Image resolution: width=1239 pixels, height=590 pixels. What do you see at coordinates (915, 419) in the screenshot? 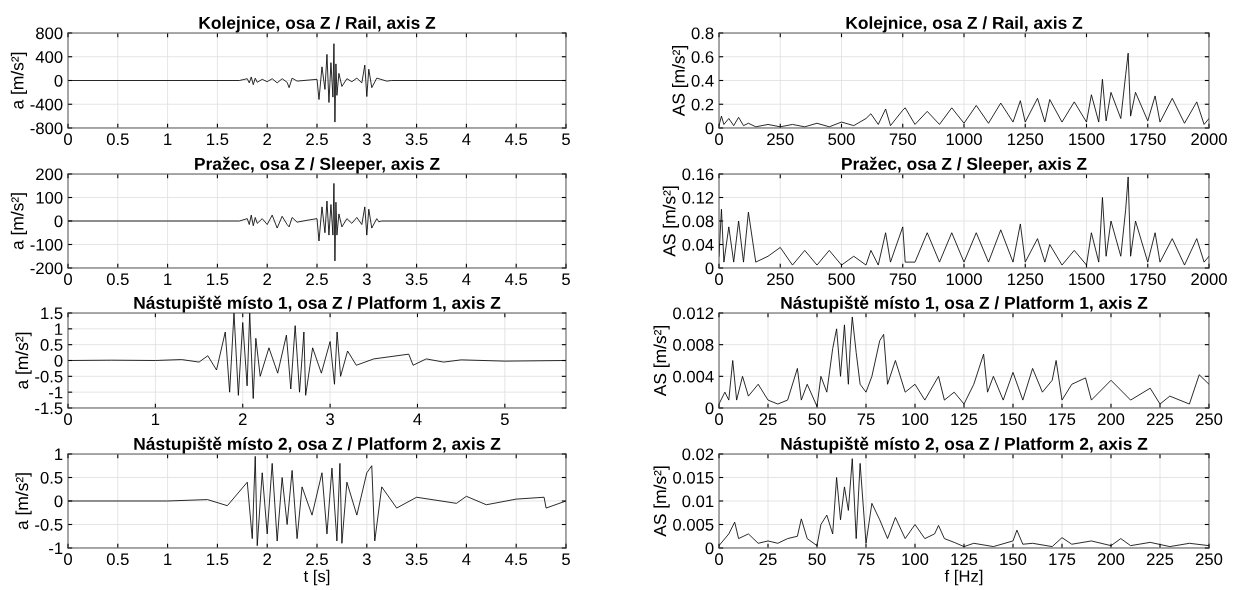
I see `x-tick-label: 100` at bounding box center [915, 419].